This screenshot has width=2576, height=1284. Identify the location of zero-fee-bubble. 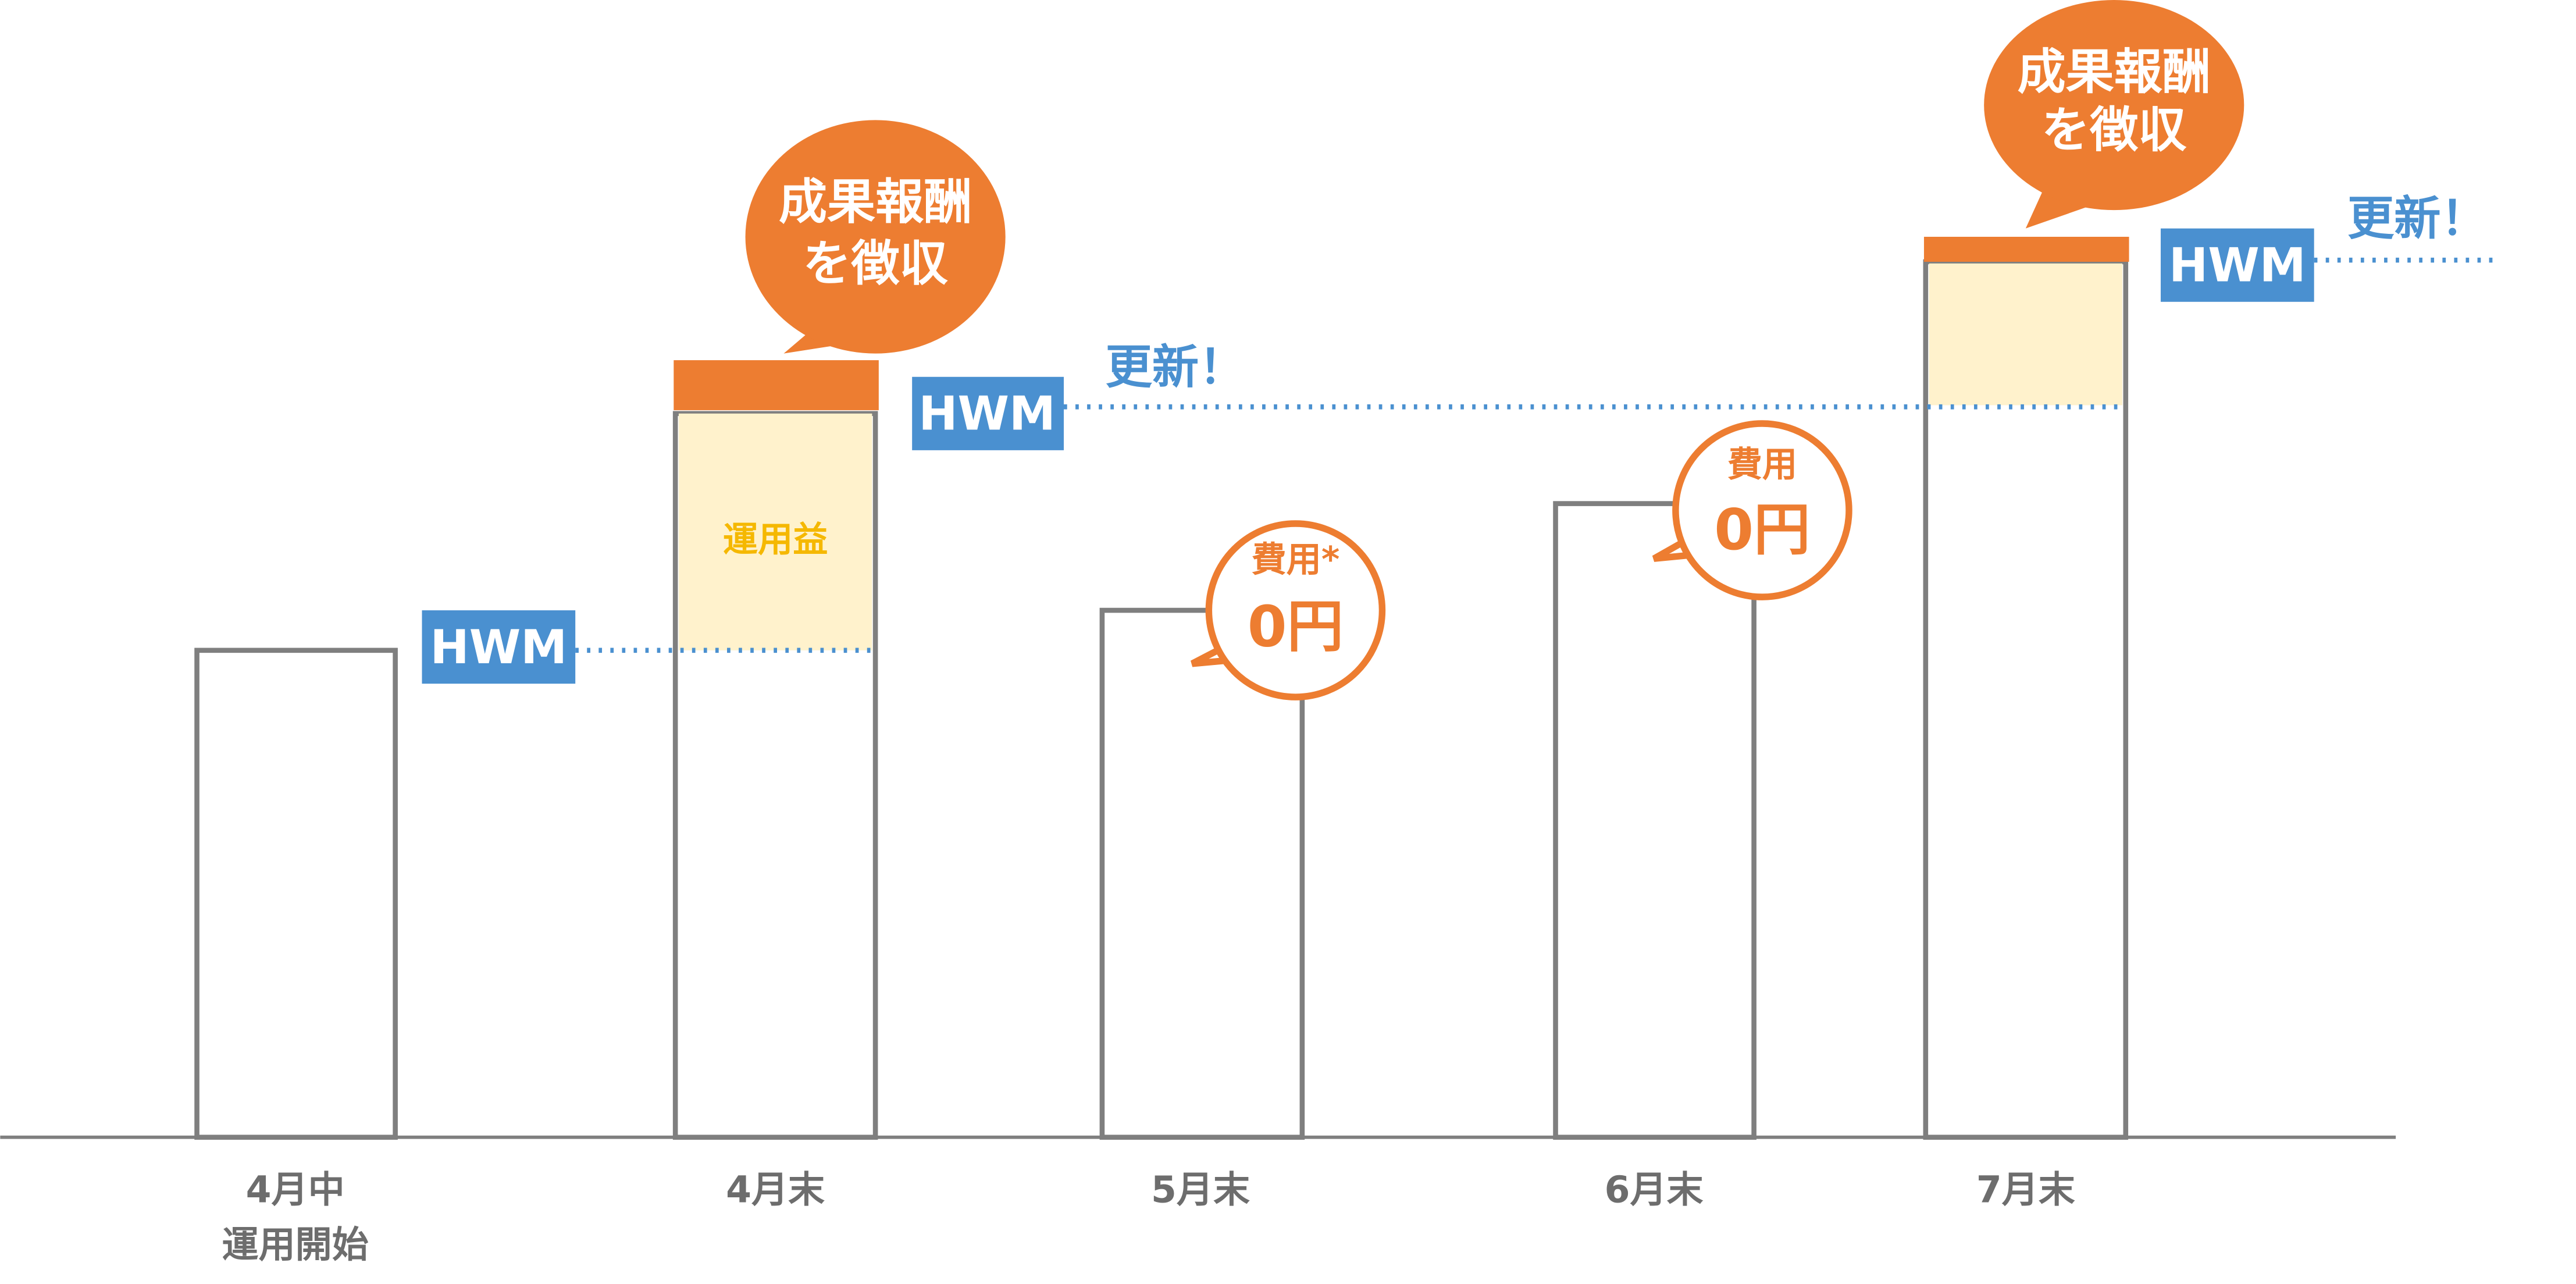
(1762, 510).